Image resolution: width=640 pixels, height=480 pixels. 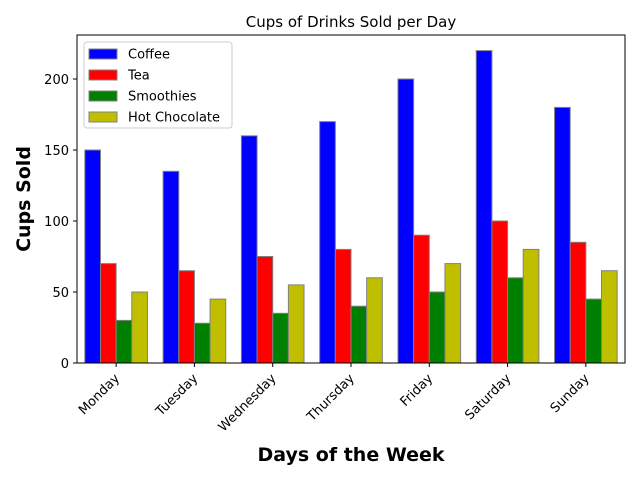 What do you see at coordinates (248, 403) in the screenshot?
I see `x-tick-label: Wednesday` at bounding box center [248, 403].